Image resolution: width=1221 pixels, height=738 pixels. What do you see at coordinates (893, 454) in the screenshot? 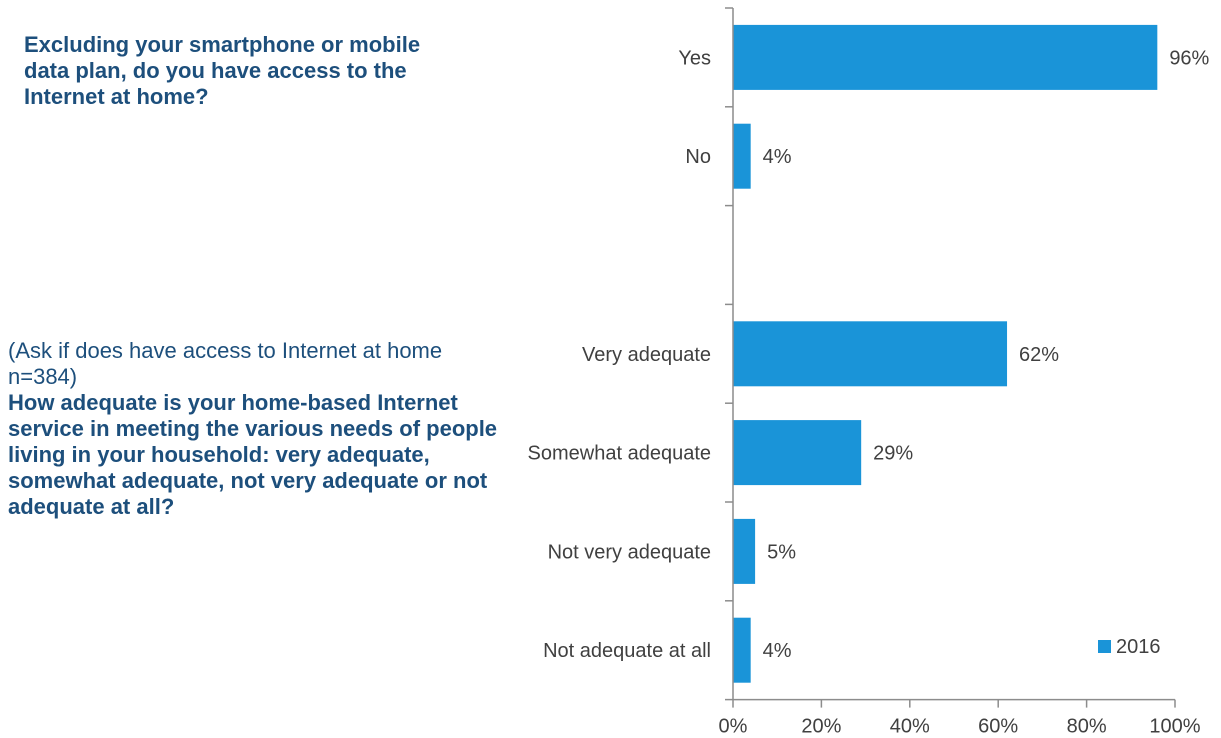
I see `data-label: 29%` at bounding box center [893, 454].